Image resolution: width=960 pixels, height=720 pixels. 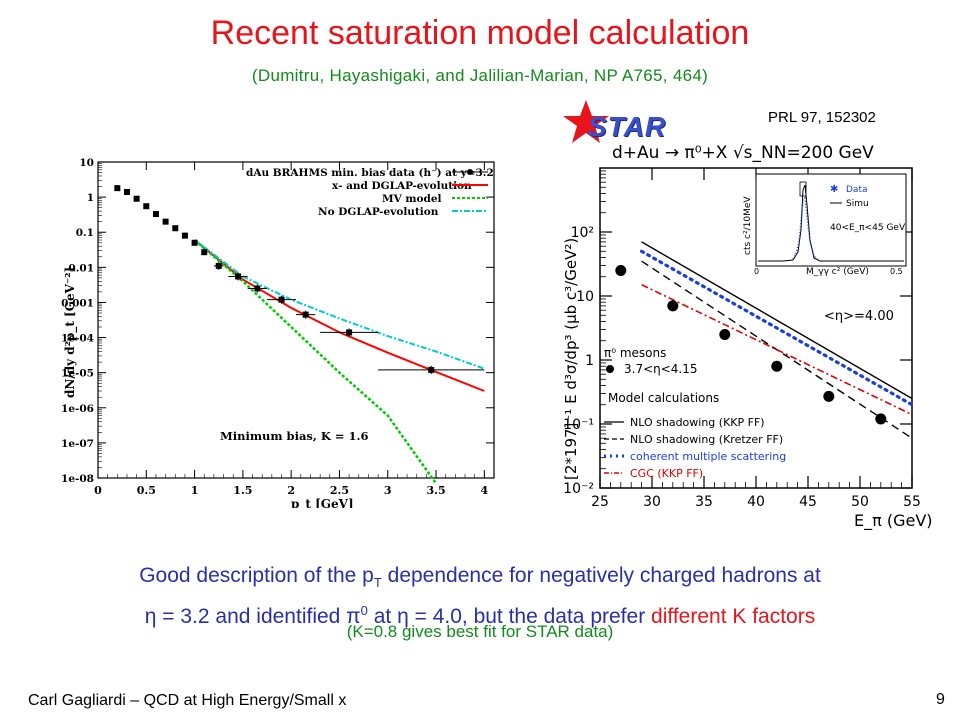 I want to click on right-ytick-label: 10⁻², so click(x=578, y=489).